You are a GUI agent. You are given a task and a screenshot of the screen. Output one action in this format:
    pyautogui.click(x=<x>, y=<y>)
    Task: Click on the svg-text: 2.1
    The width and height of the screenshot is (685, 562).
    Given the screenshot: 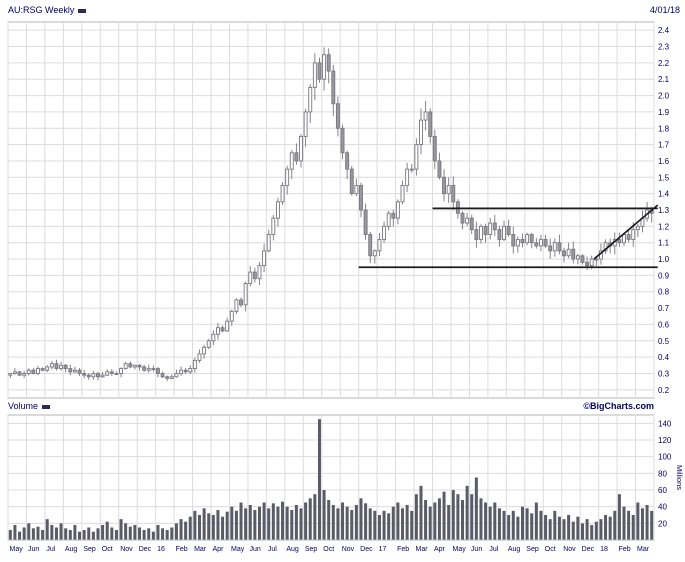 What is the action you would take?
    pyautogui.click(x=664, y=79)
    